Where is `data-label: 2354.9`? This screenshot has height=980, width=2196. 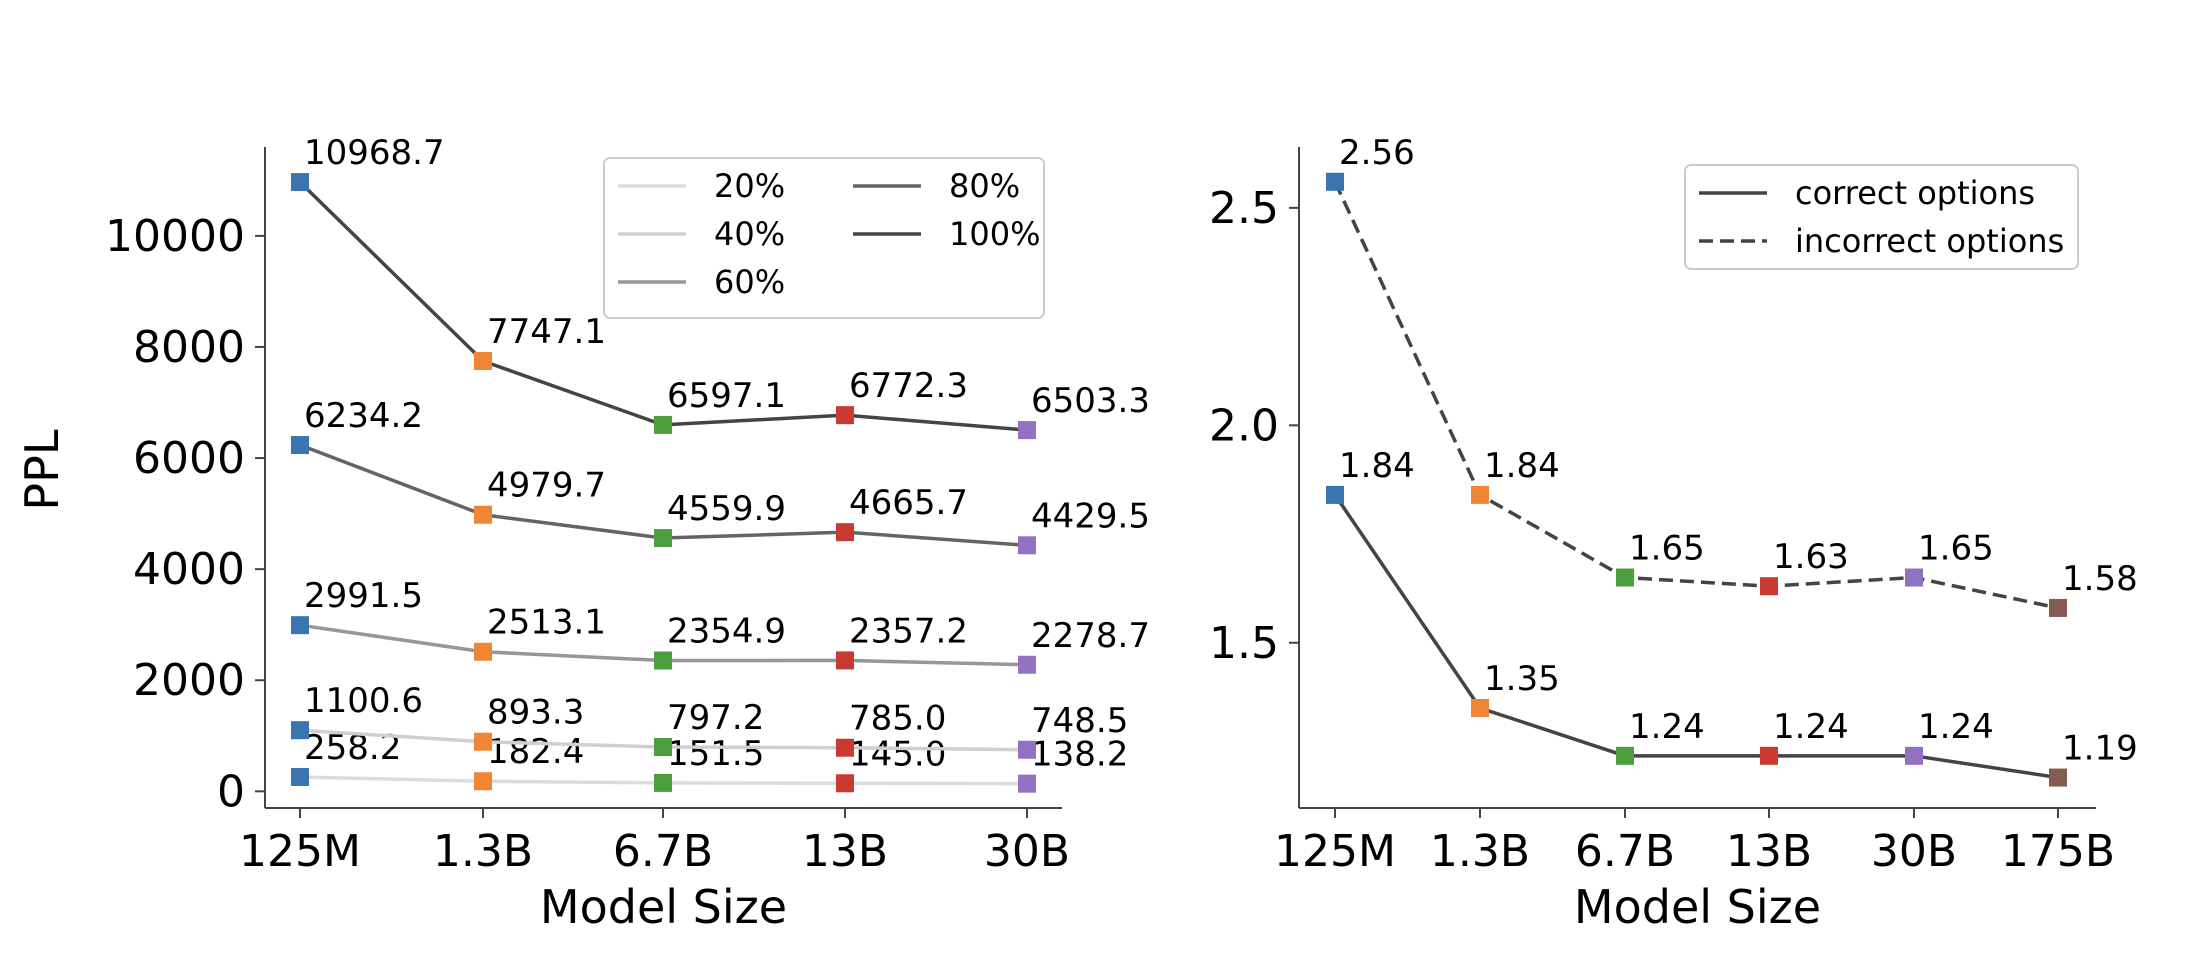
data-label: 2354.9 is located at coordinates (726, 632).